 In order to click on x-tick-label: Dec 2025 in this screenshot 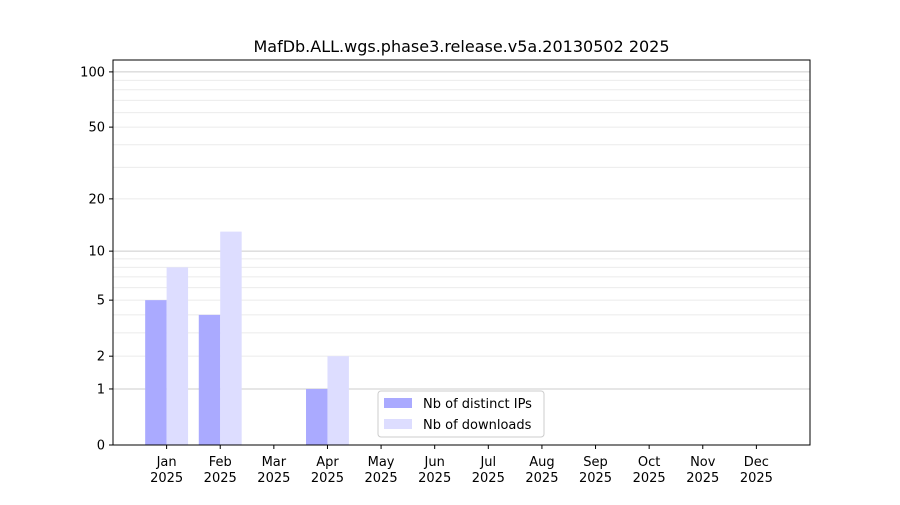, I will do `click(756, 470)`.